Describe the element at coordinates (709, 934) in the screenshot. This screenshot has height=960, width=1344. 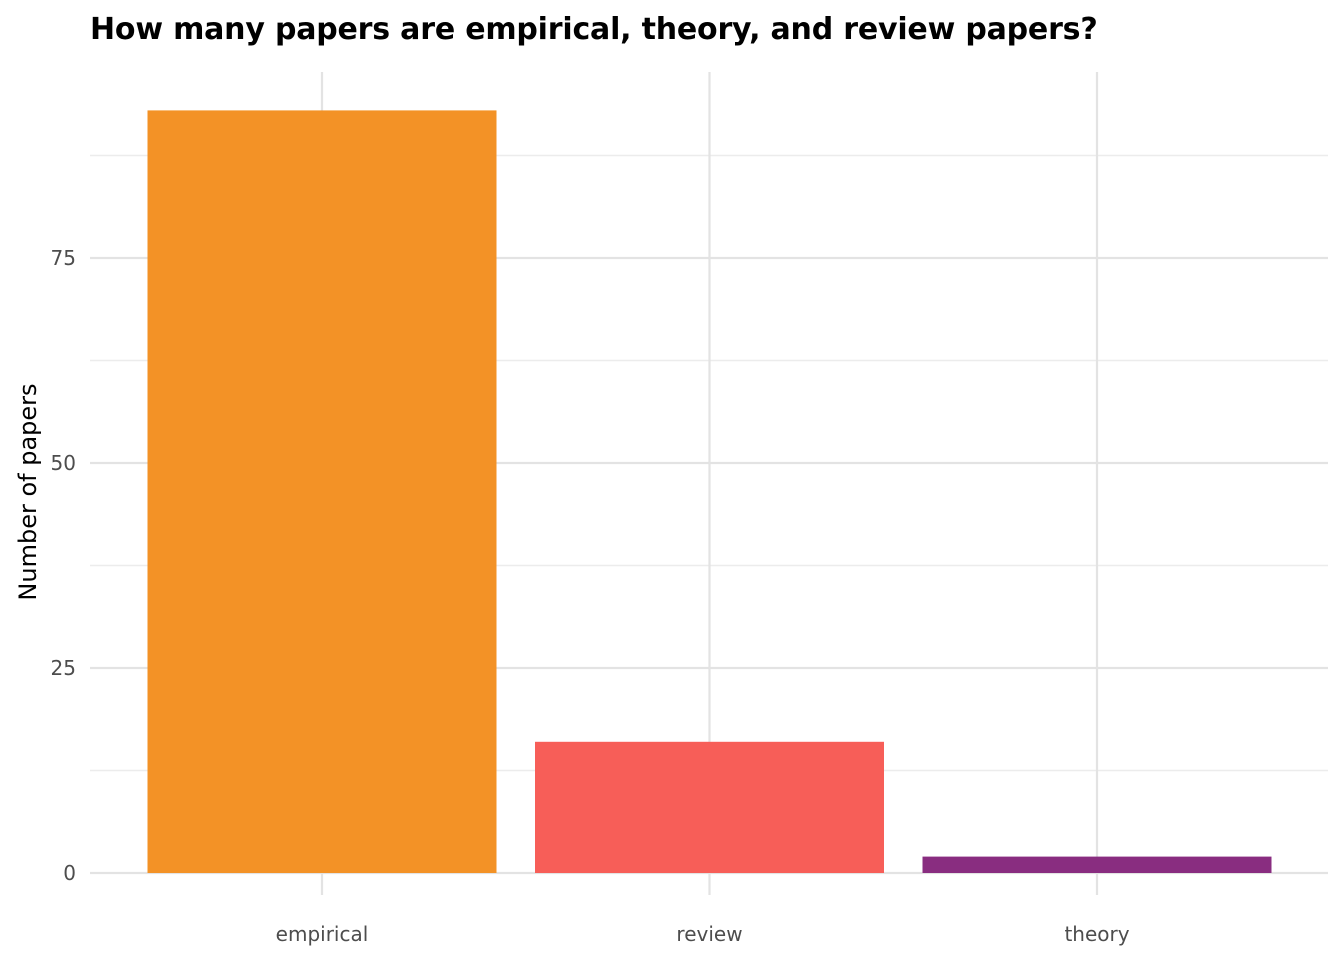
I see `x-tick-label-review: review` at that location.